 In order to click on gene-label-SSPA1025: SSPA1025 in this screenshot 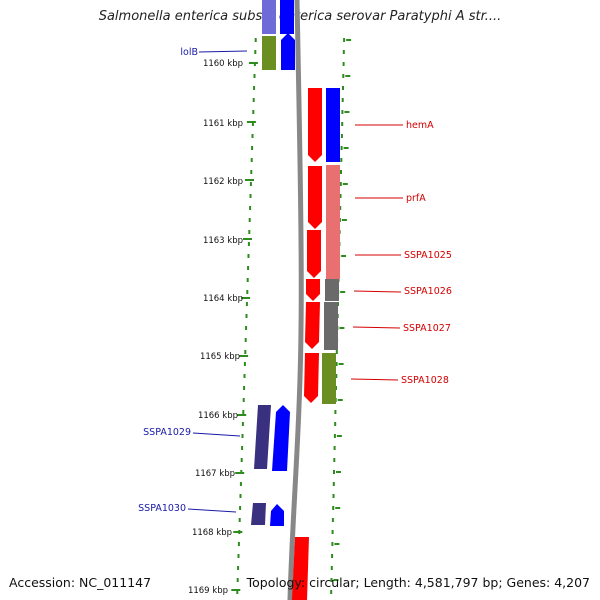, I will do `click(428, 255)`.